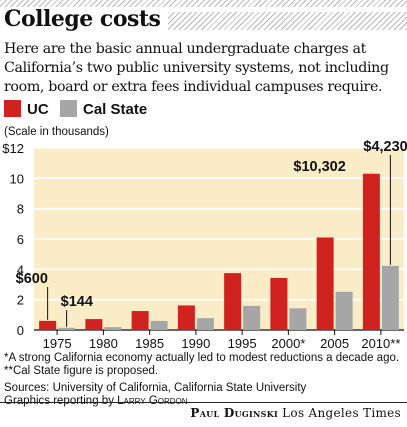 This screenshot has height=427, width=407. Describe the element at coordinates (140, 320) in the screenshot. I see `bar-uc-1985` at that location.